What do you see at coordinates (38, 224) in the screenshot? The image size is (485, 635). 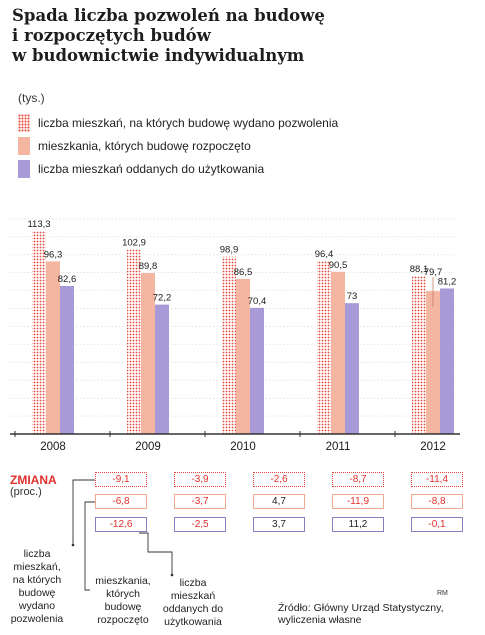 I see `data-label: 113,3` at bounding box center [38, 224].